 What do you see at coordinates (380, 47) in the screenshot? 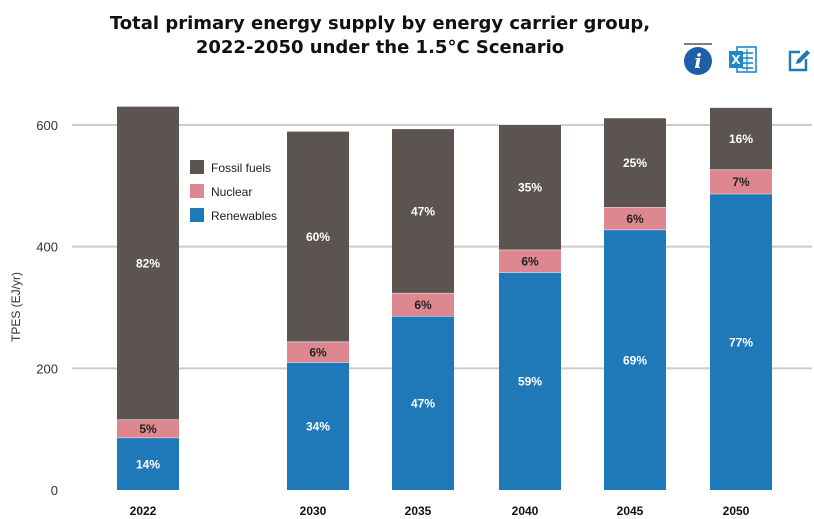
I see `chart-title-line-2: 2022-2050 under the 1.5°C Scenario` at bounding box center [380, 47].